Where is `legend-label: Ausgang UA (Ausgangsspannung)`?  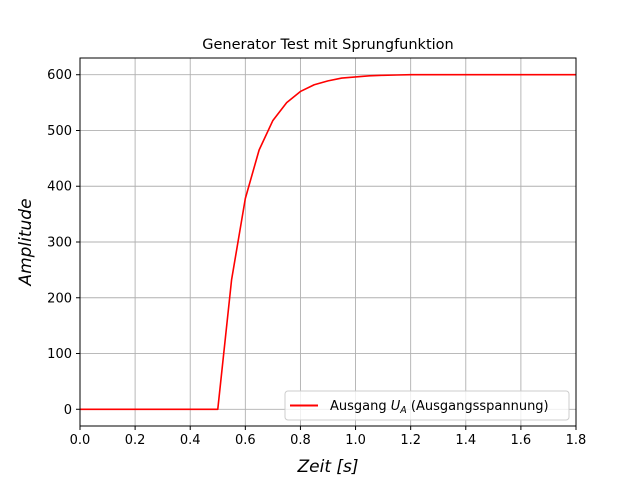
legend-label: Ausgang UA (Ausgangsspannung) is located at coordinates (439, 407).